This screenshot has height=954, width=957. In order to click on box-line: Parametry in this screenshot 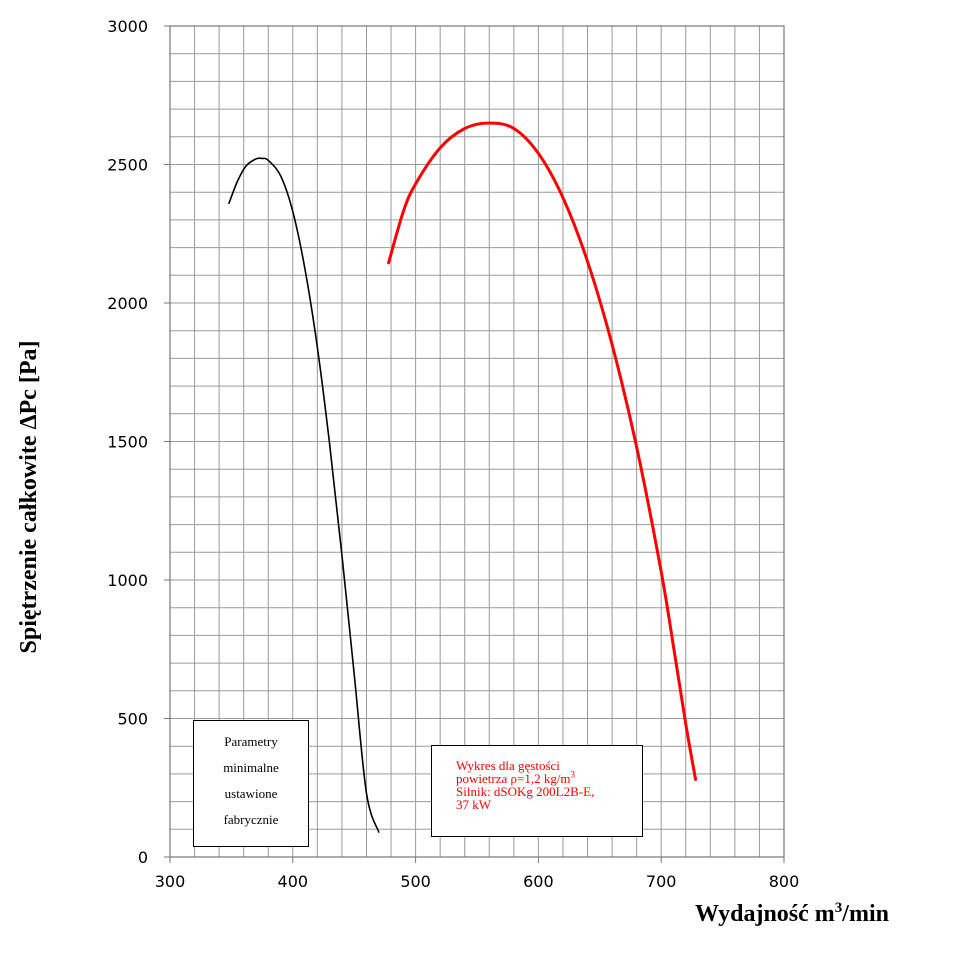, I will do `click(251, 741)`.